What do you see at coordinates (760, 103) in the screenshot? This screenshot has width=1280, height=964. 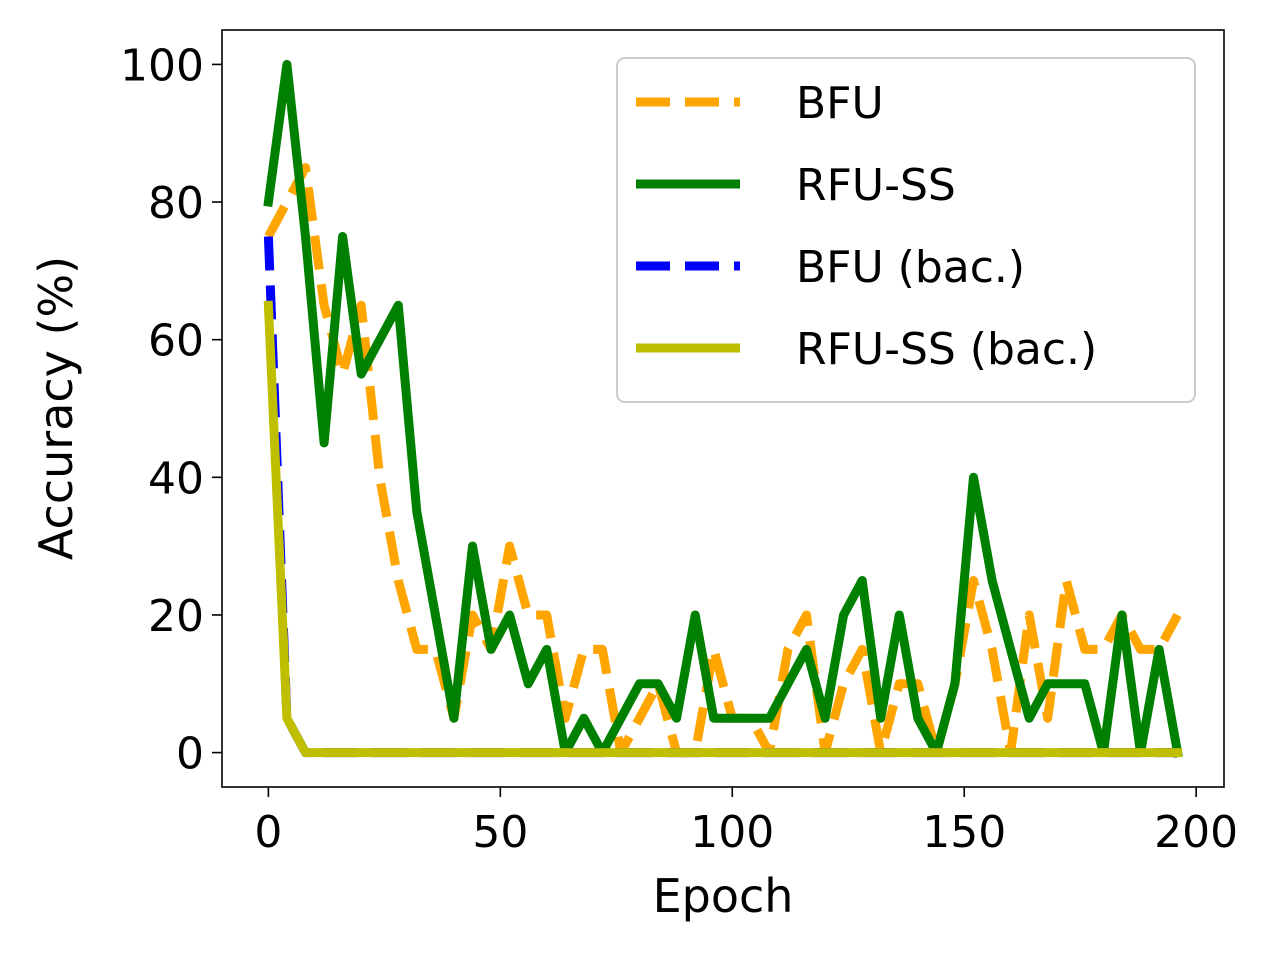 I see `legend-item-bfu: BFU` at bounding box center [760, 103].